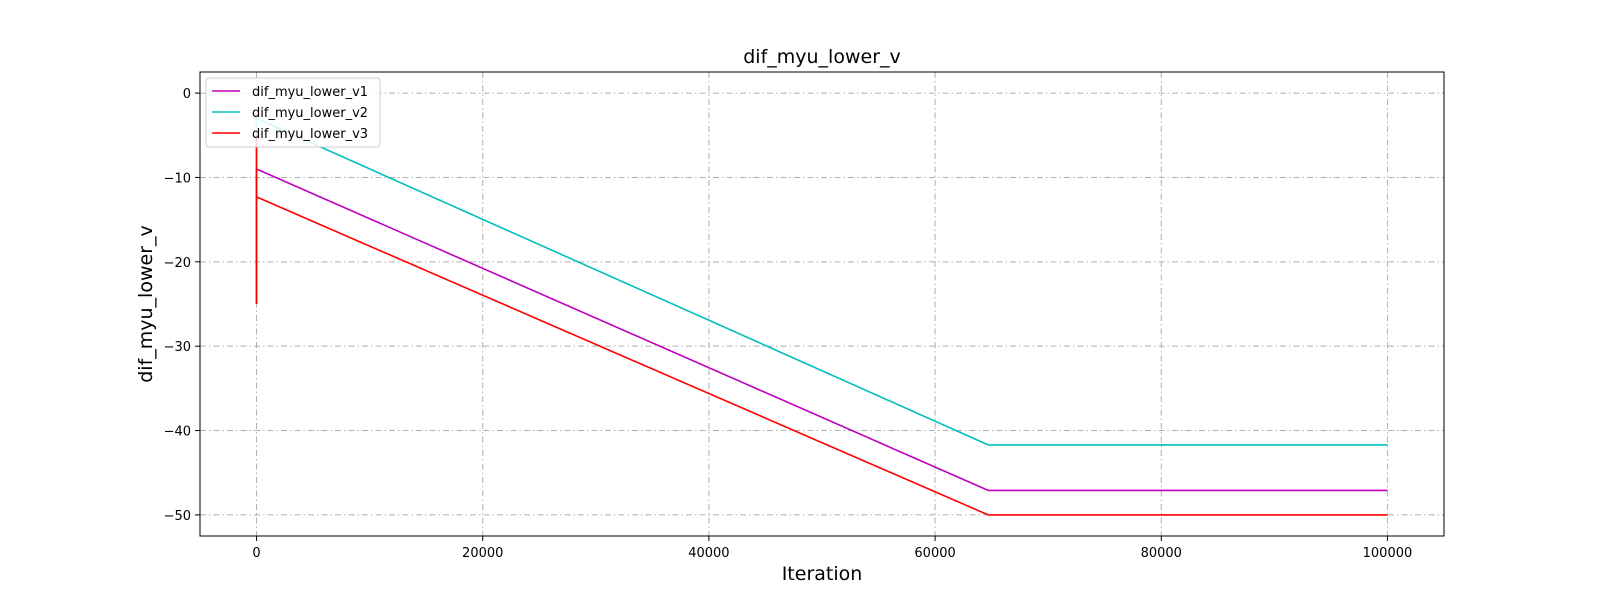  I want to click on chart-title: dif_myu_lower_v, so click(822, 57).